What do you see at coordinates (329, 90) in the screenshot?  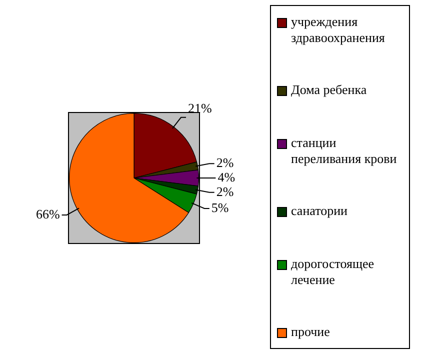 I see `legend-label: Дома ребенка` at bounding box center [329, 90].